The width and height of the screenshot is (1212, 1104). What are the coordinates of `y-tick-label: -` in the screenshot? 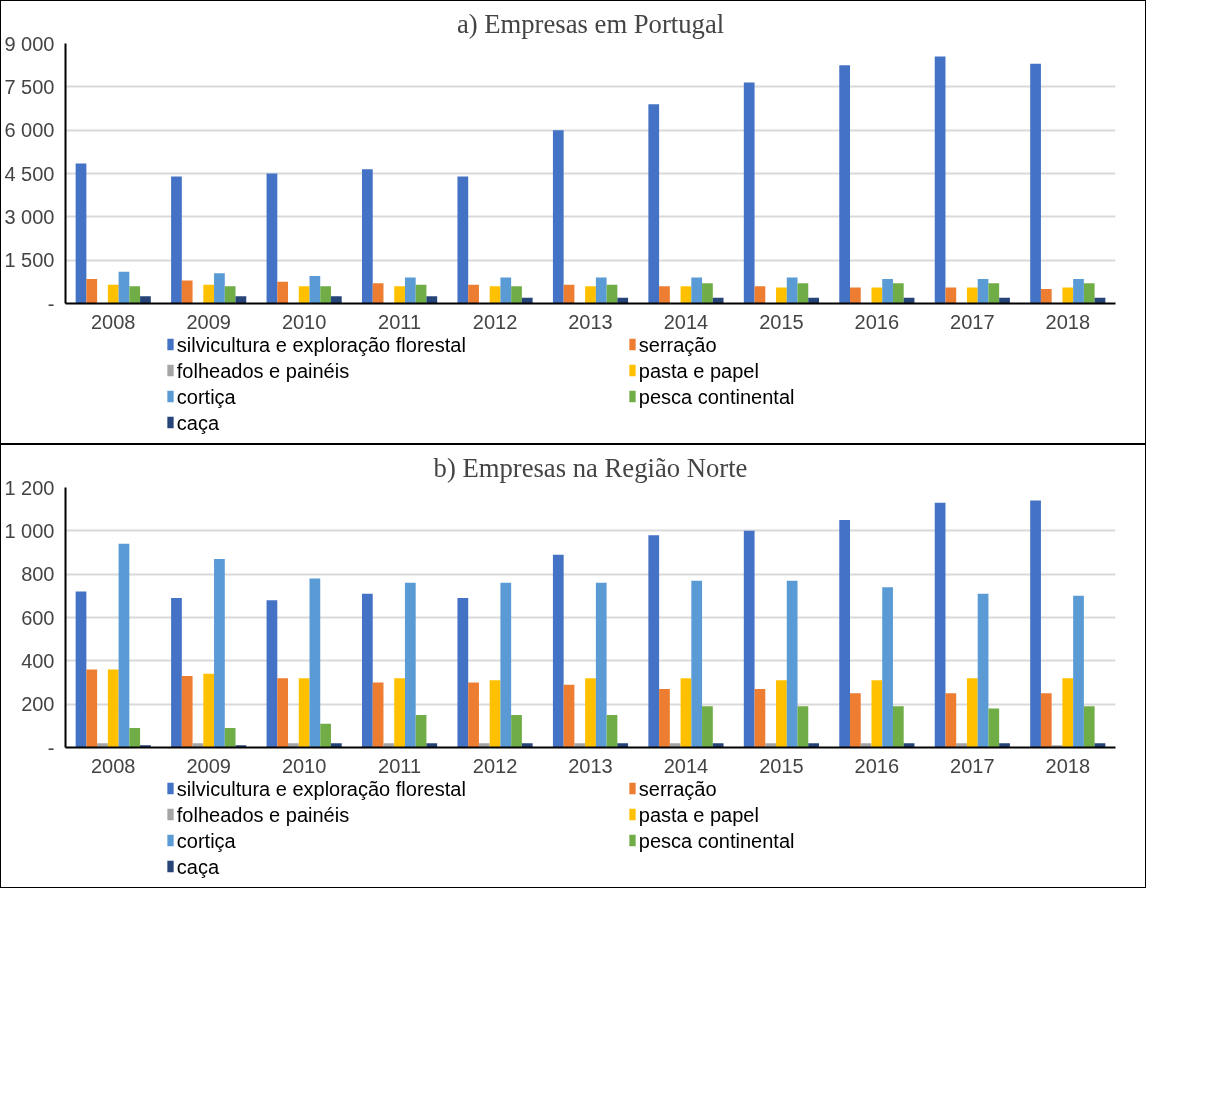 It's located at (51, 303).